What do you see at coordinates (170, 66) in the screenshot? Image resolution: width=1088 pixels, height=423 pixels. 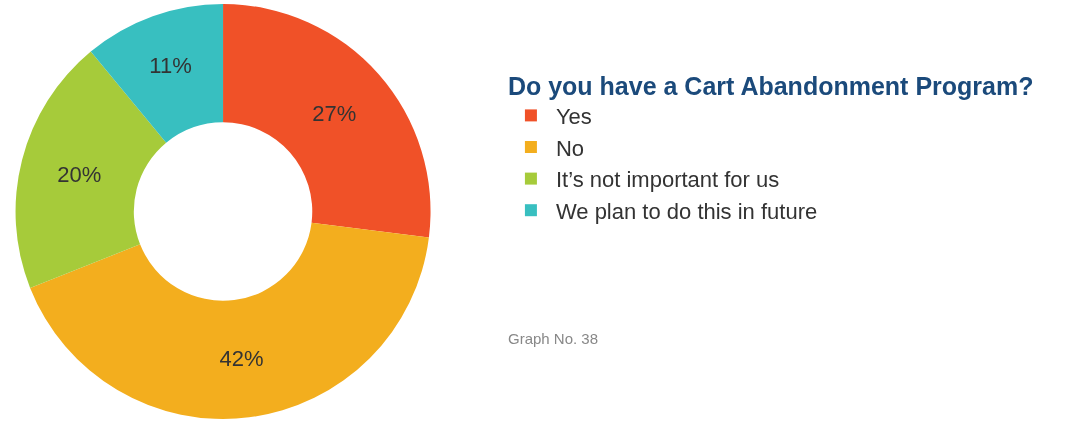 I see `data-label: 11%` at bounding box center [170, 66].